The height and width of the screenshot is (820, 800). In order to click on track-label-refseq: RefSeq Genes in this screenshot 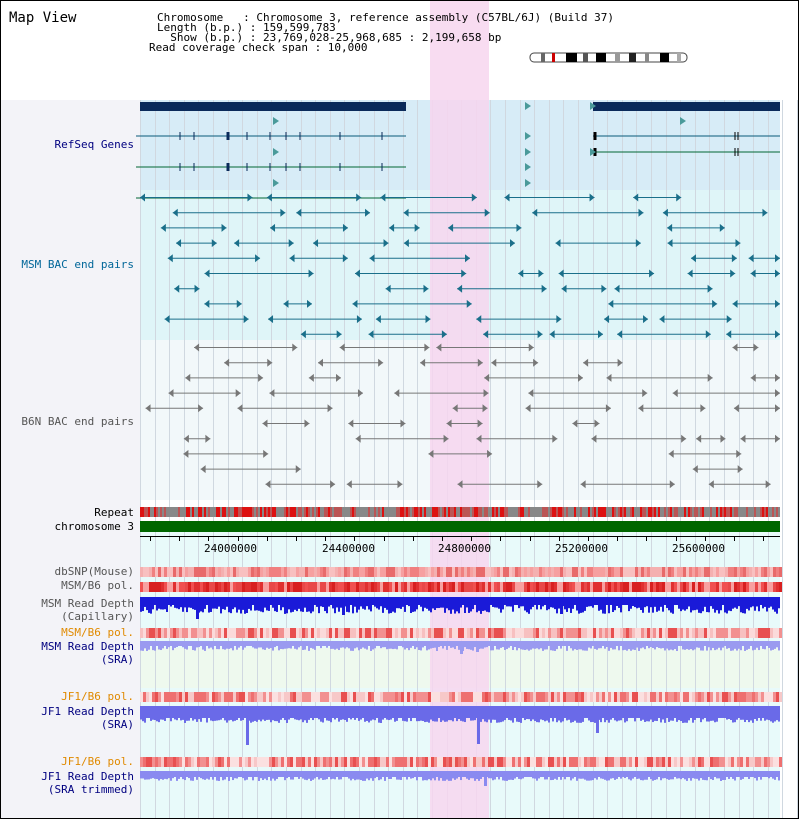, I will do `click(94, 144)`.